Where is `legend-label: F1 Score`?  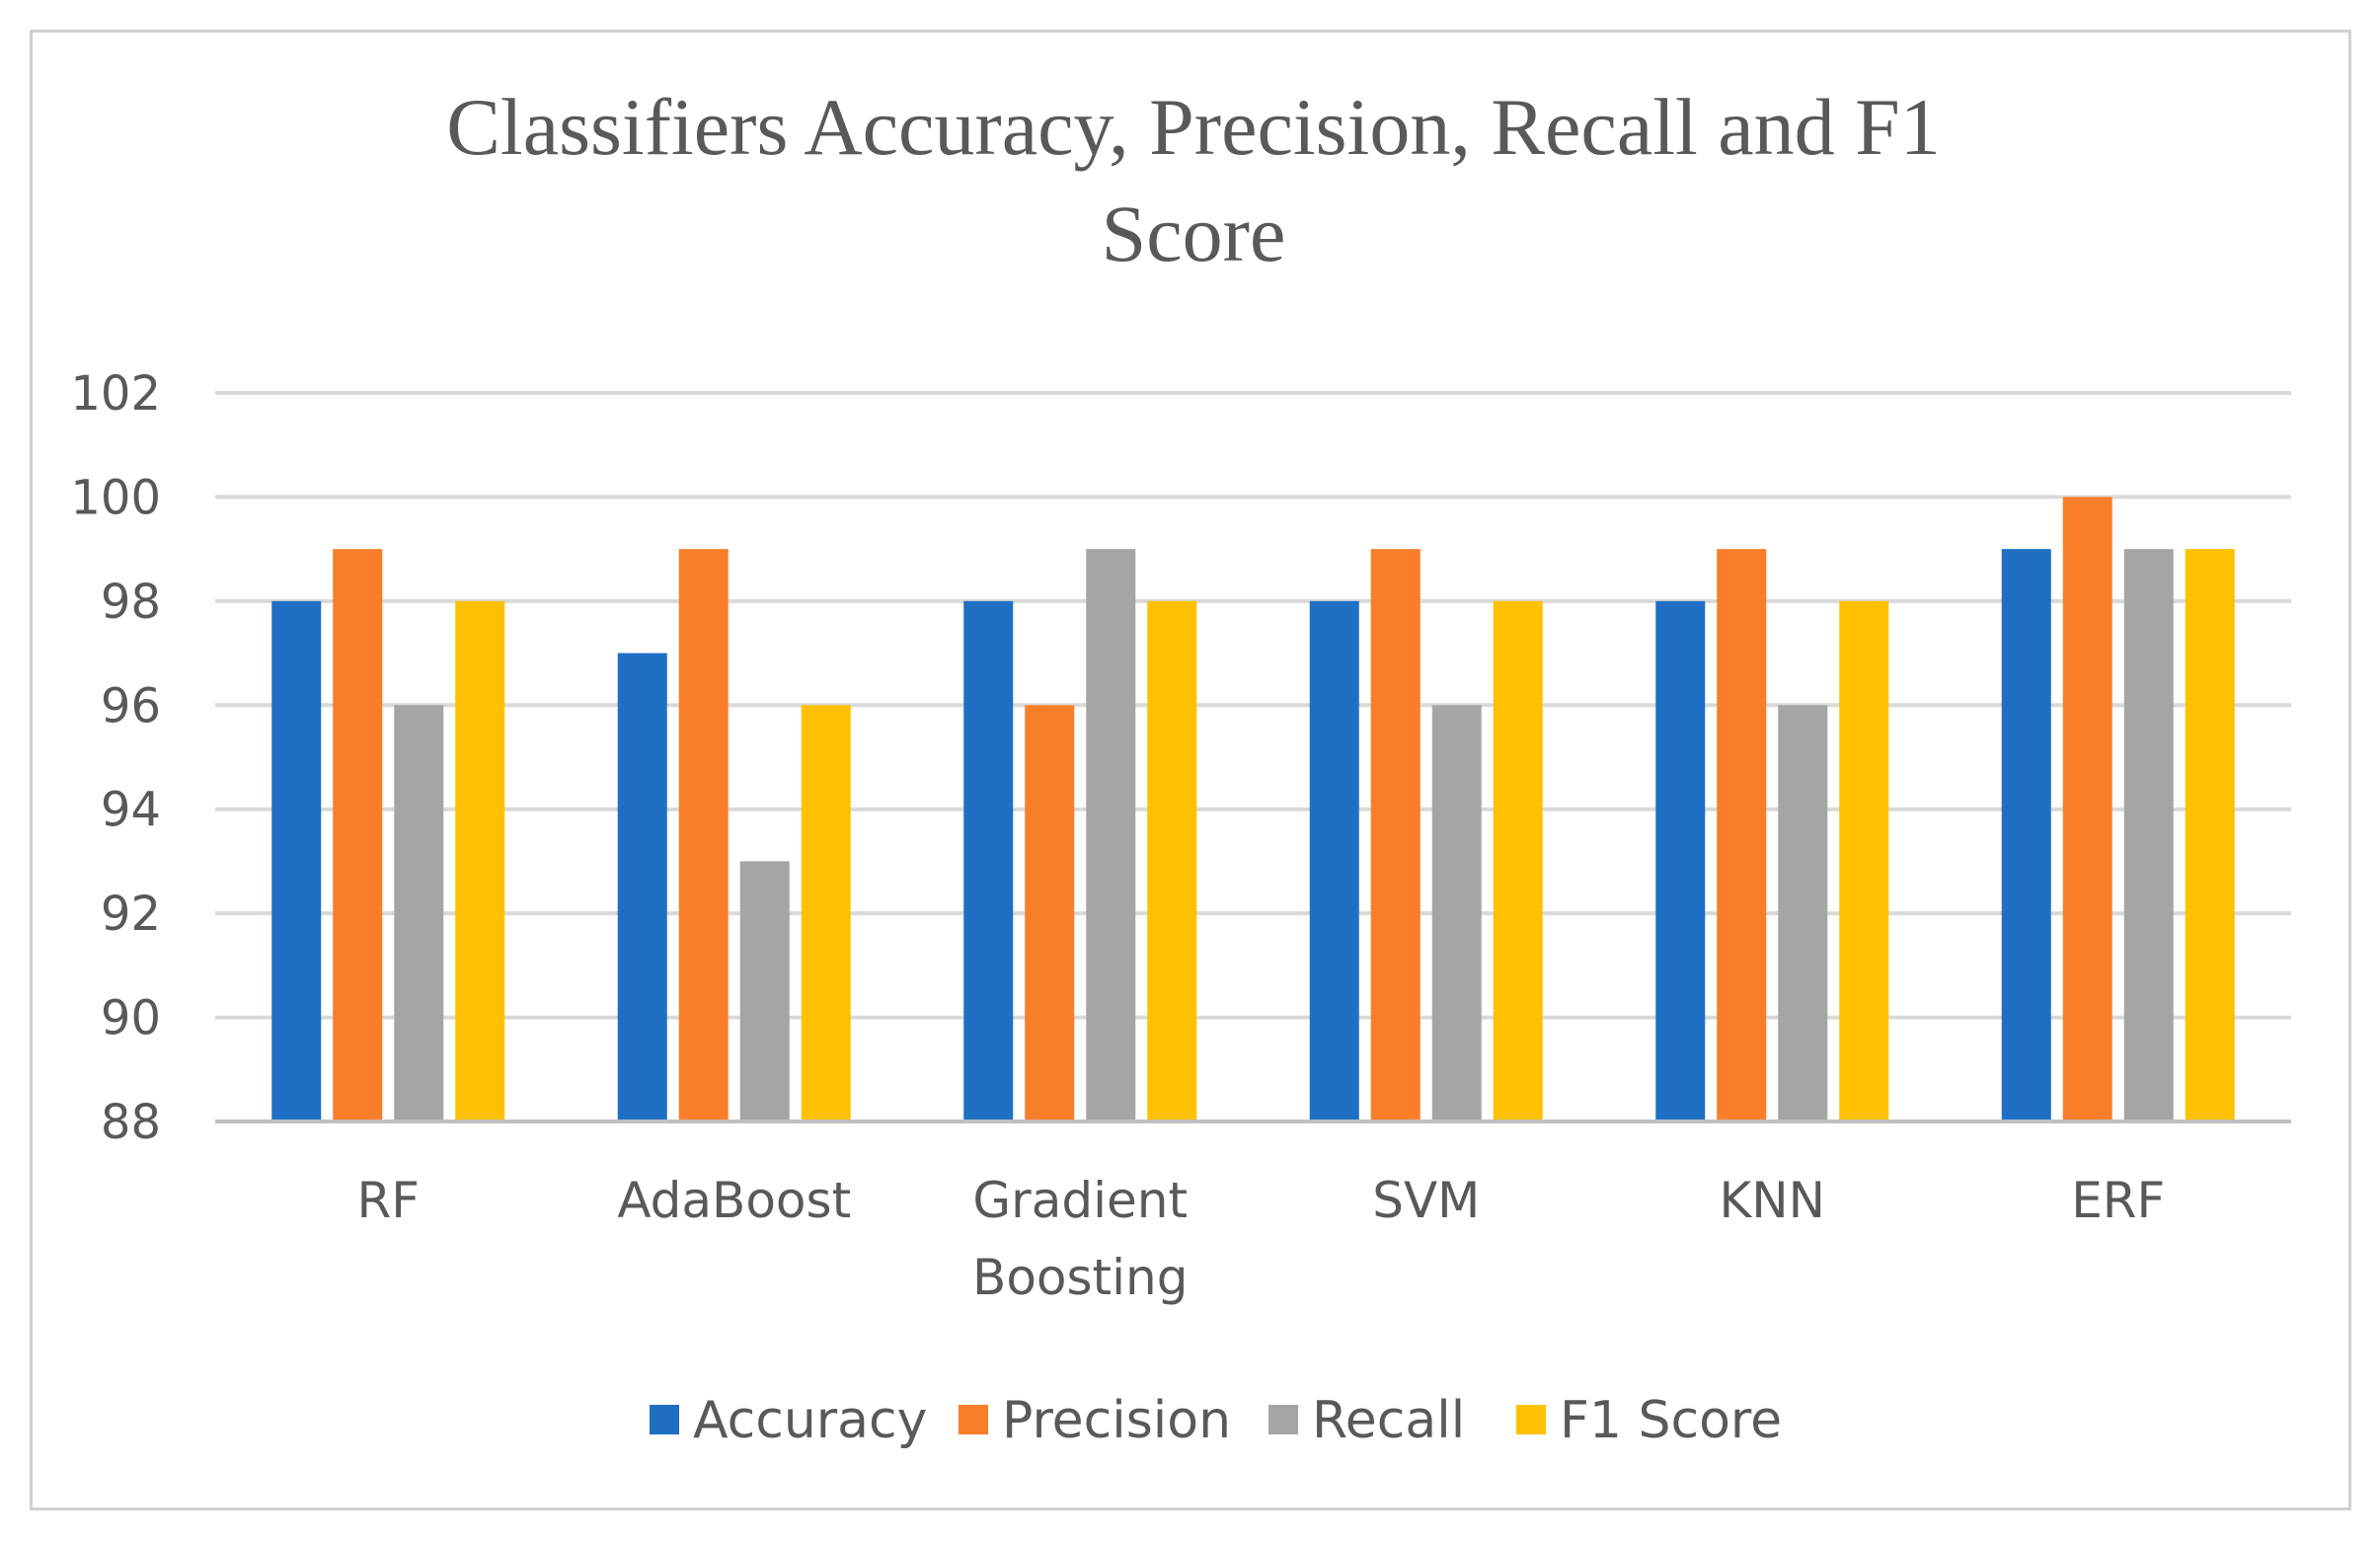 legend-label: F1 Score is located at coordinates (1671, 1420).